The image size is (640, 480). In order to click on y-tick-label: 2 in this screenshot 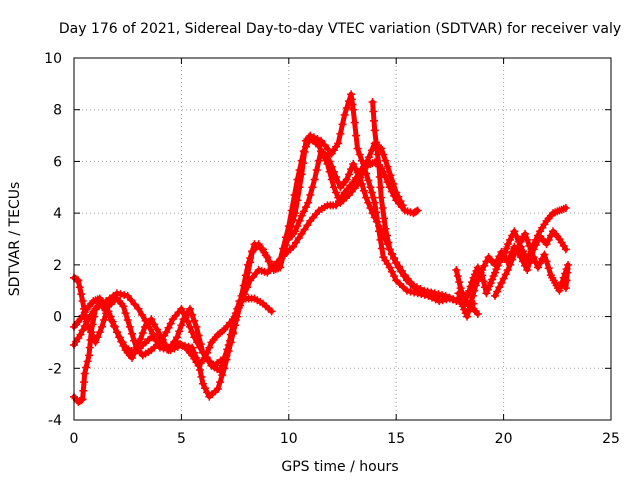, I will do `click(57, 266)`.